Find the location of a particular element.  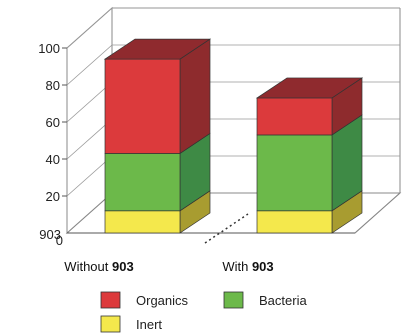

legend-swatch-inert is located at coordinates (110, 324).